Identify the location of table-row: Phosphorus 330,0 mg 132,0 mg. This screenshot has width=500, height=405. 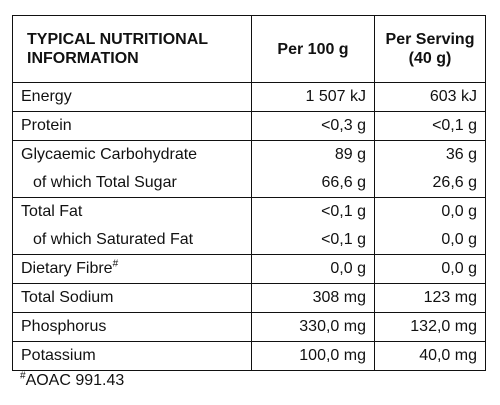
(249, 327).